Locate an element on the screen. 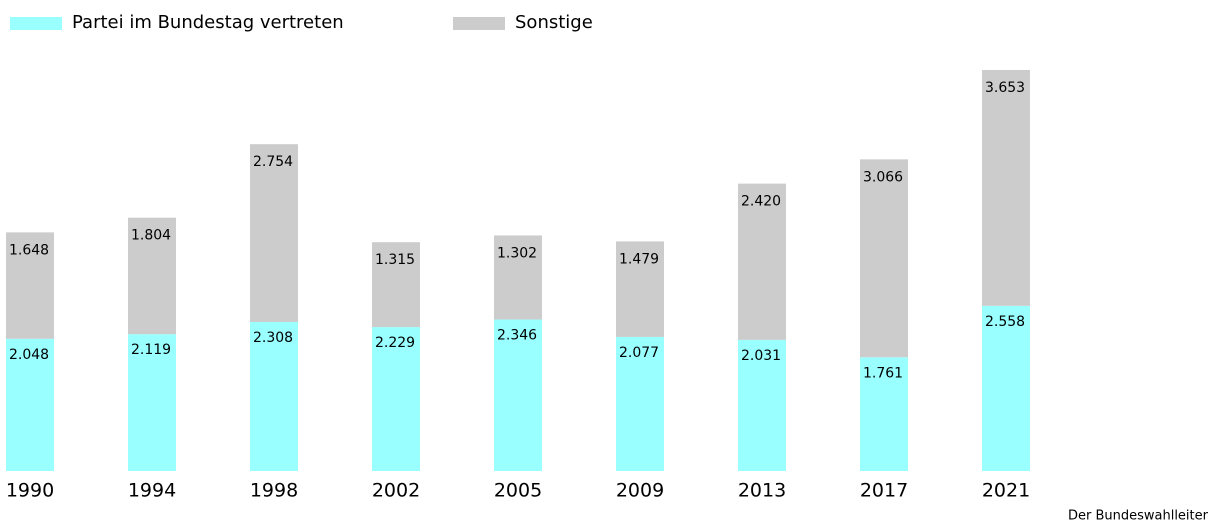 This screenshot has height=526, width=1218. x-tick-label: 1998 is located at coordinates (274, 491).